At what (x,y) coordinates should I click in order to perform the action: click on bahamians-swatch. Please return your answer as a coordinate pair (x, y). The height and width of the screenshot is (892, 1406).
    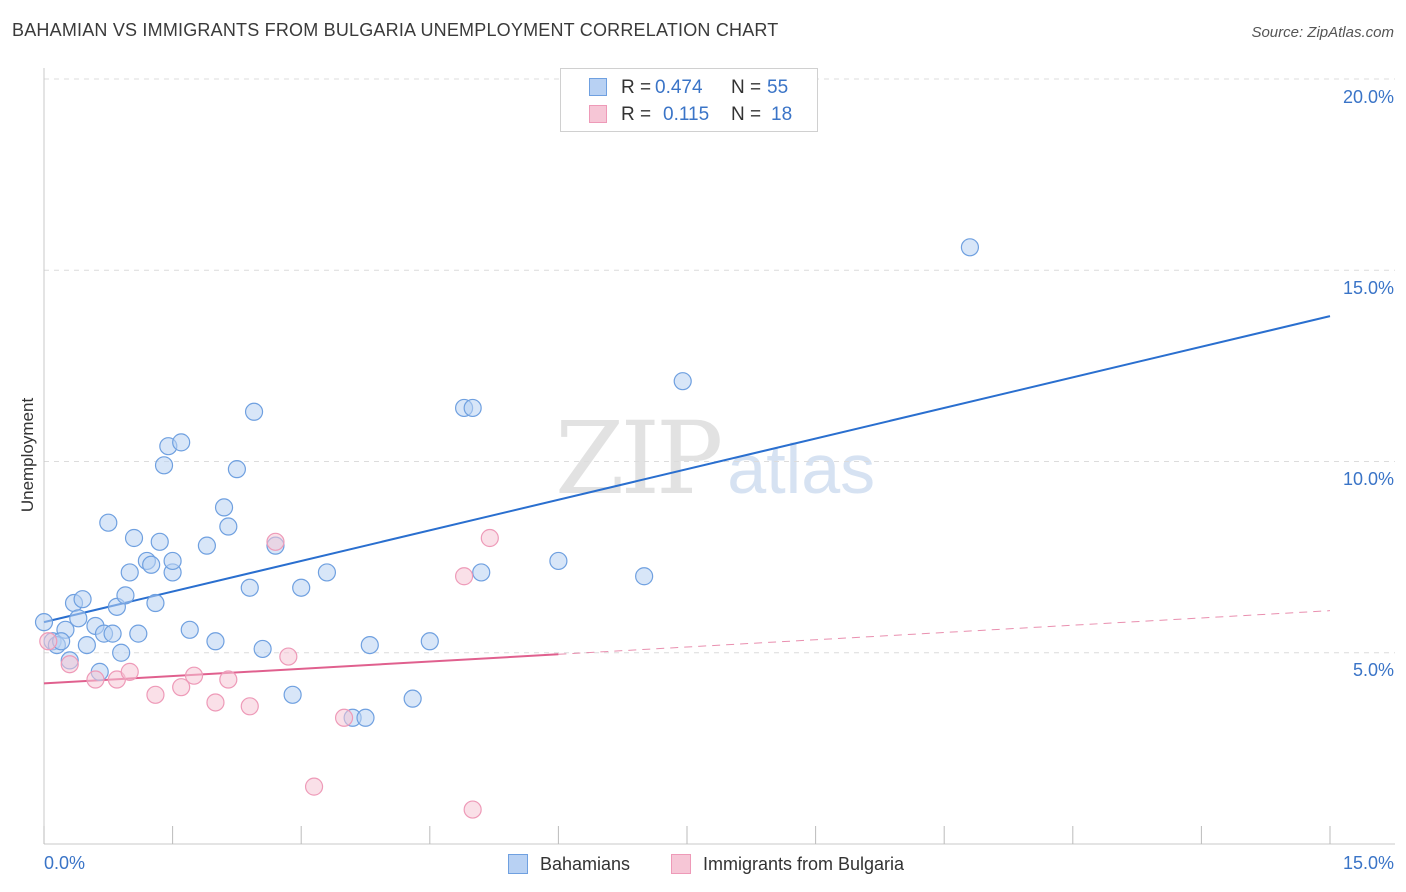
    Looking at the image, I should click on (598, 87).